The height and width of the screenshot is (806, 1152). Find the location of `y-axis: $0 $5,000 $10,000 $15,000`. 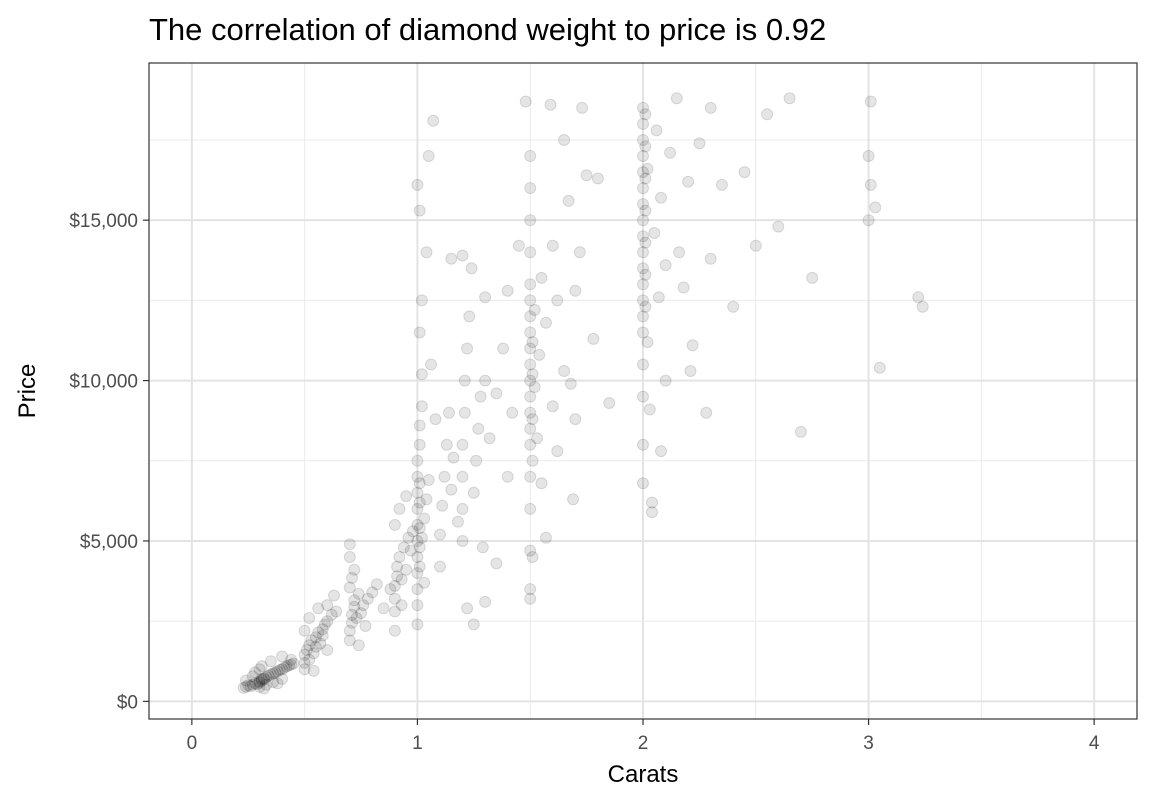

y-axis: $0 $5,000 $10,000 $15,000 is located at coordinates (109, 462).